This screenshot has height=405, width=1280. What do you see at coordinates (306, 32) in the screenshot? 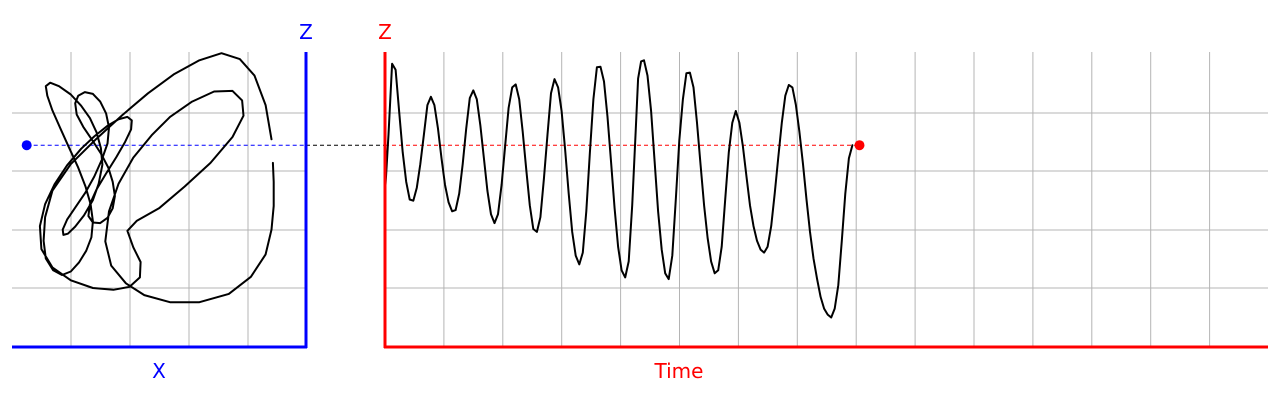
I see `phase-y-axis-label: Z` at bounding box center [306, 32].